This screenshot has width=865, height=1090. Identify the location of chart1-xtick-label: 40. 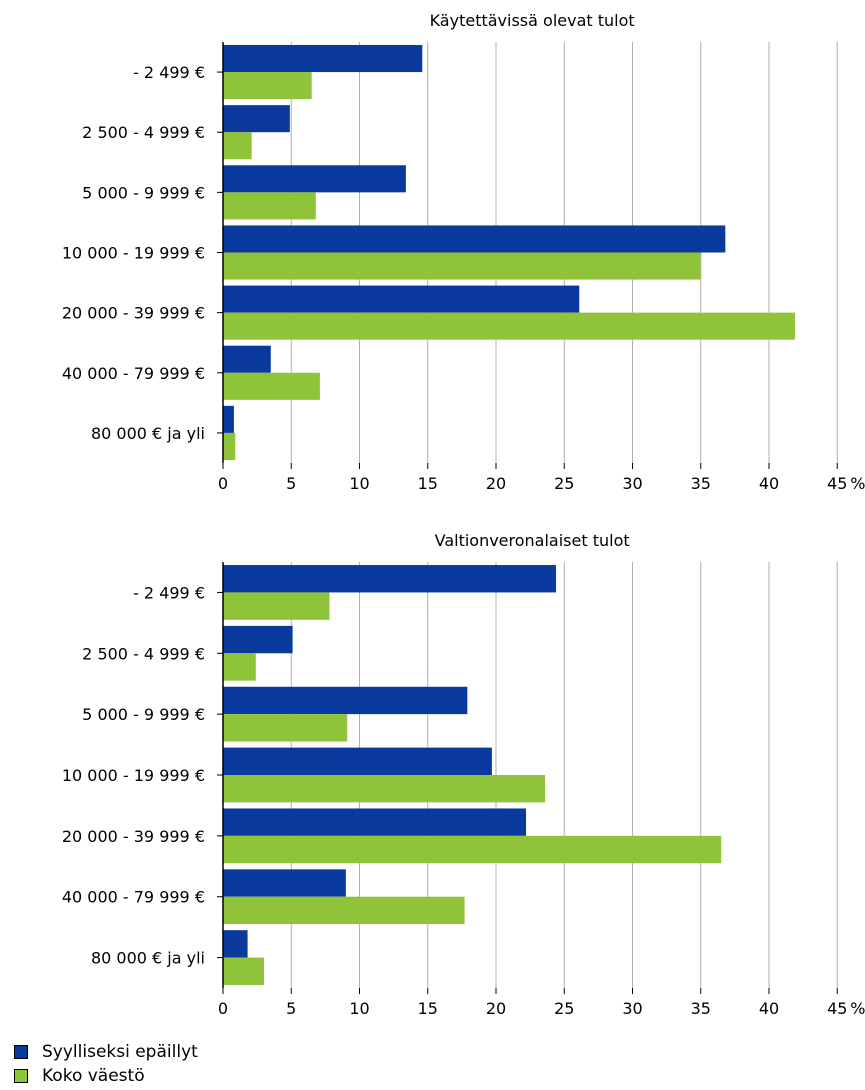
(769, 483).